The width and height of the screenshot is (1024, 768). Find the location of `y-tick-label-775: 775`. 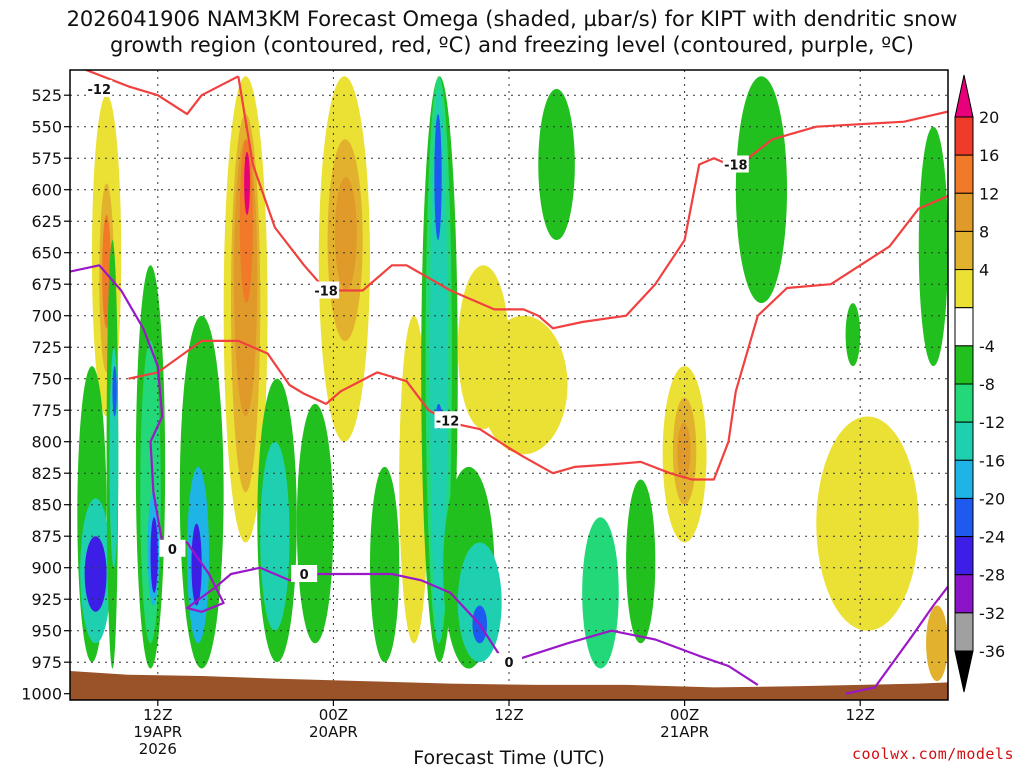

y-tick-label-775: 775 is located at coordinates (46, 410).